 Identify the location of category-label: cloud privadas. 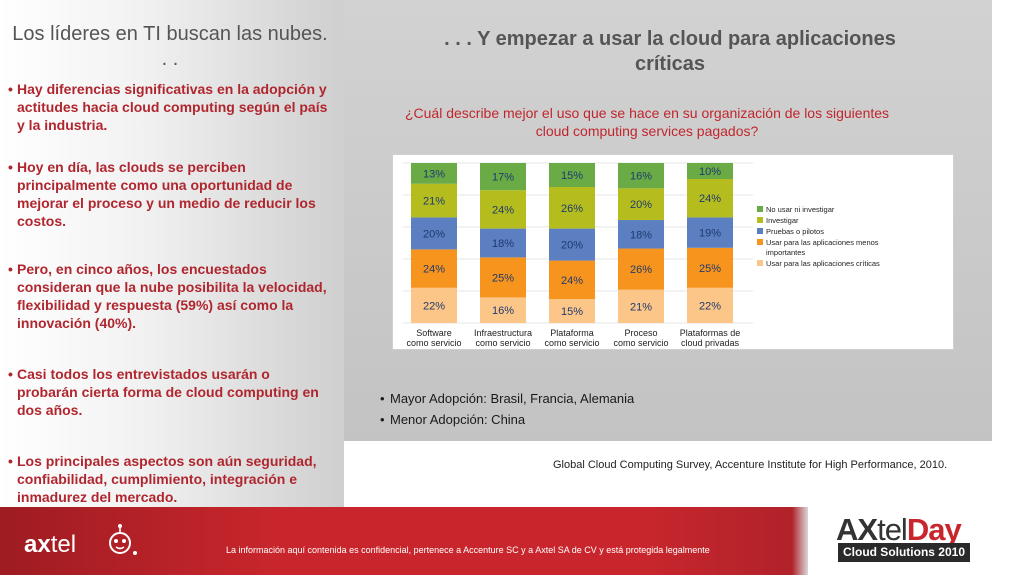
(710, 343).